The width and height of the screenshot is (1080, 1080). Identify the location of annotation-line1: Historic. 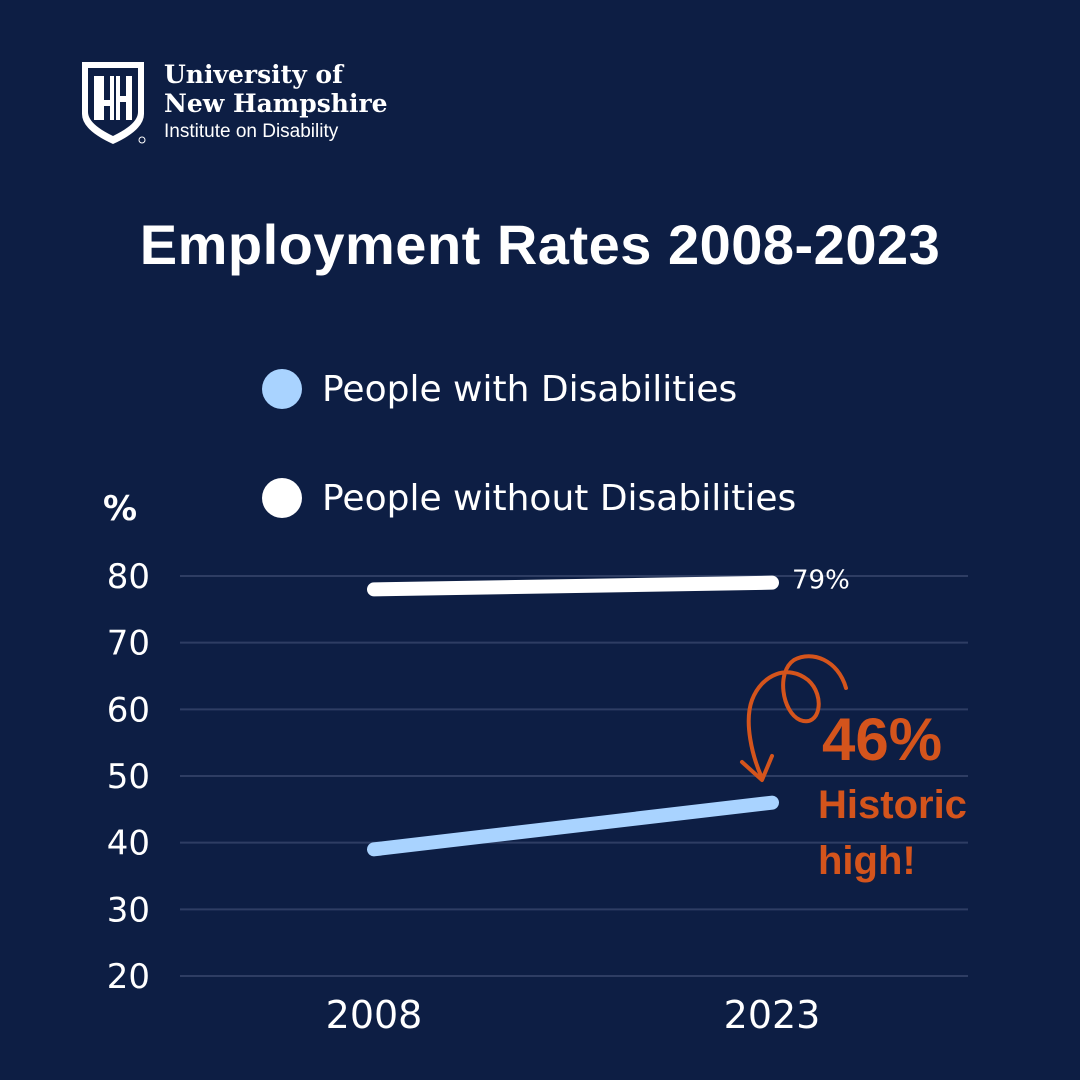
(892, 805).